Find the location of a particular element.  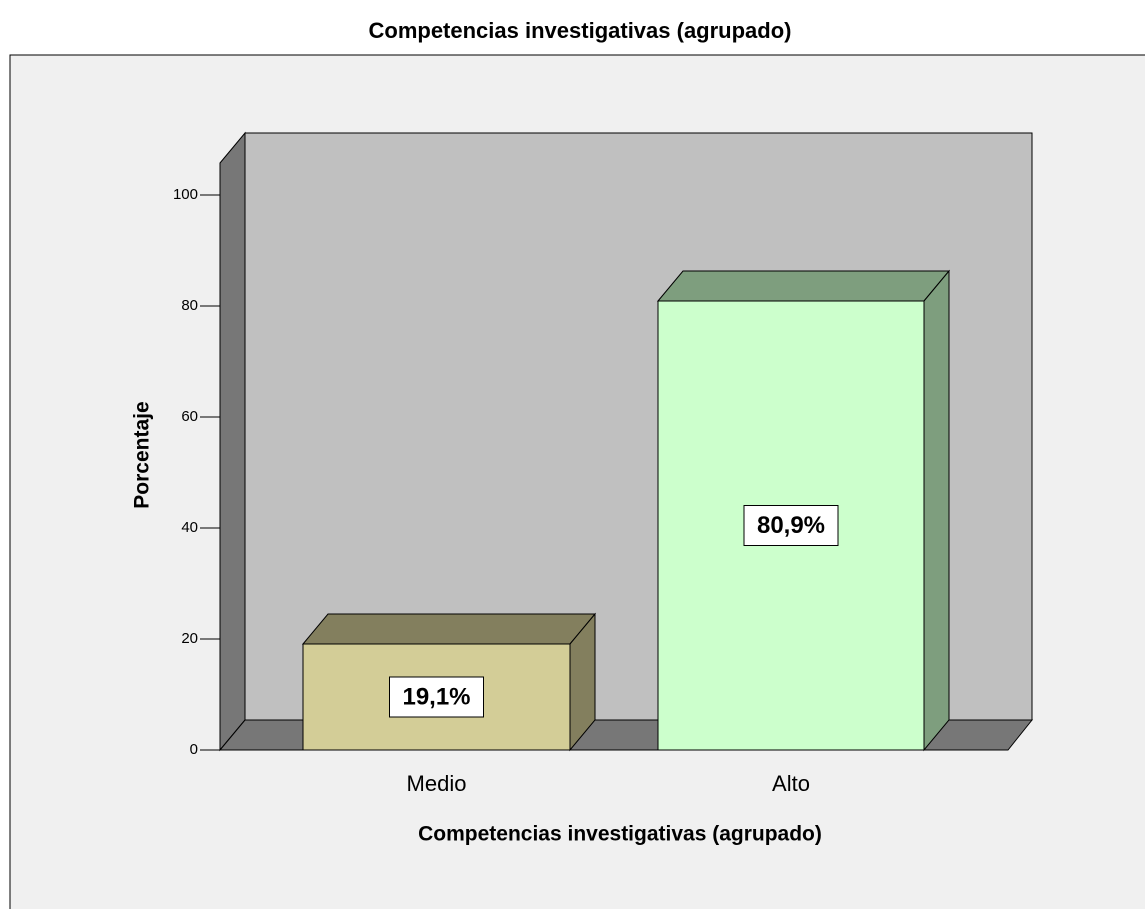

y-axis-label: Porcentaje is located at coordinates (142, 454).